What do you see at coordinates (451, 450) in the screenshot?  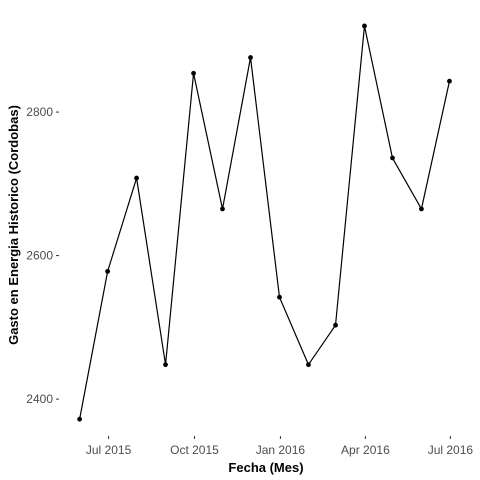 I see `x-tick-label: Jul 2016` at bounding box center [451, 450].